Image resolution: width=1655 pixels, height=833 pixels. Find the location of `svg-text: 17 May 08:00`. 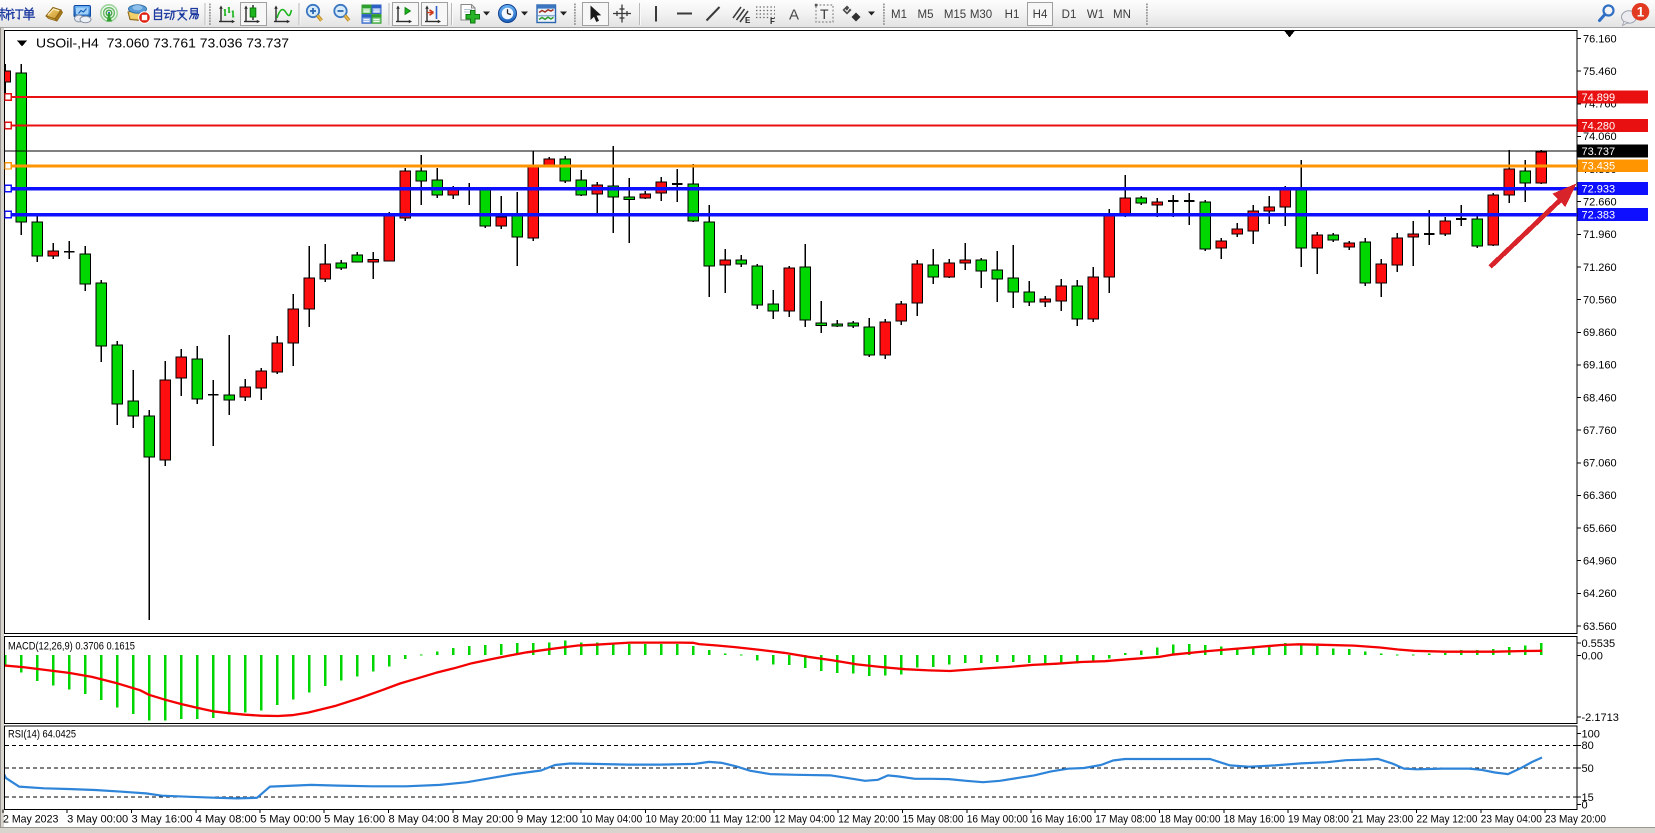

svg-text: 17 May 08:00 is located at coordinates (1125, 820).